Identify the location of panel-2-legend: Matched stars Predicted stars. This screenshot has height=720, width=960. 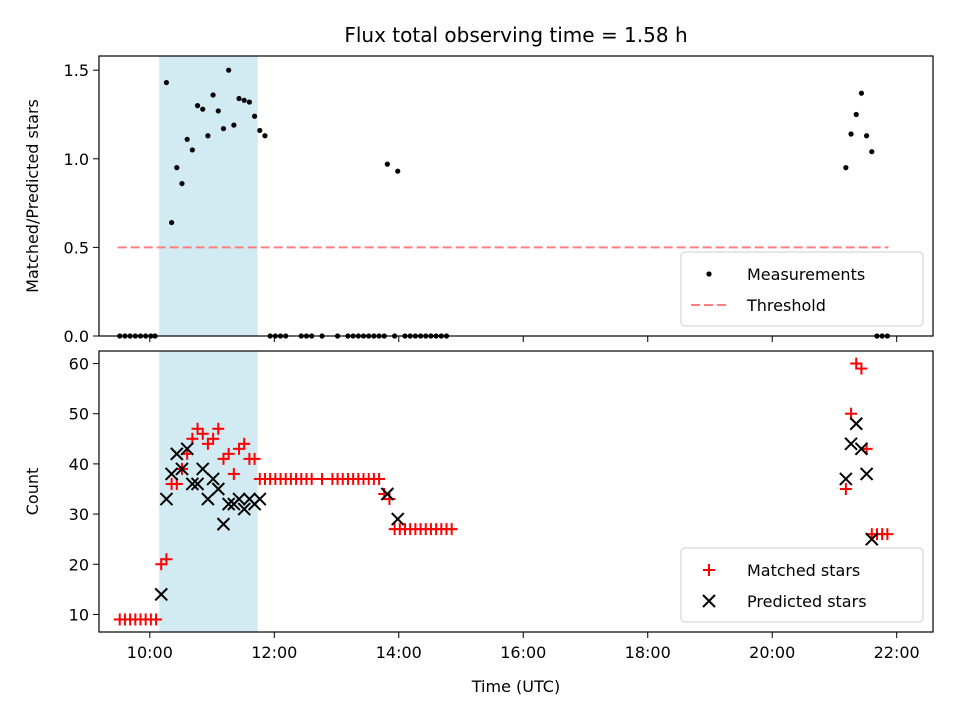
(802, 585).